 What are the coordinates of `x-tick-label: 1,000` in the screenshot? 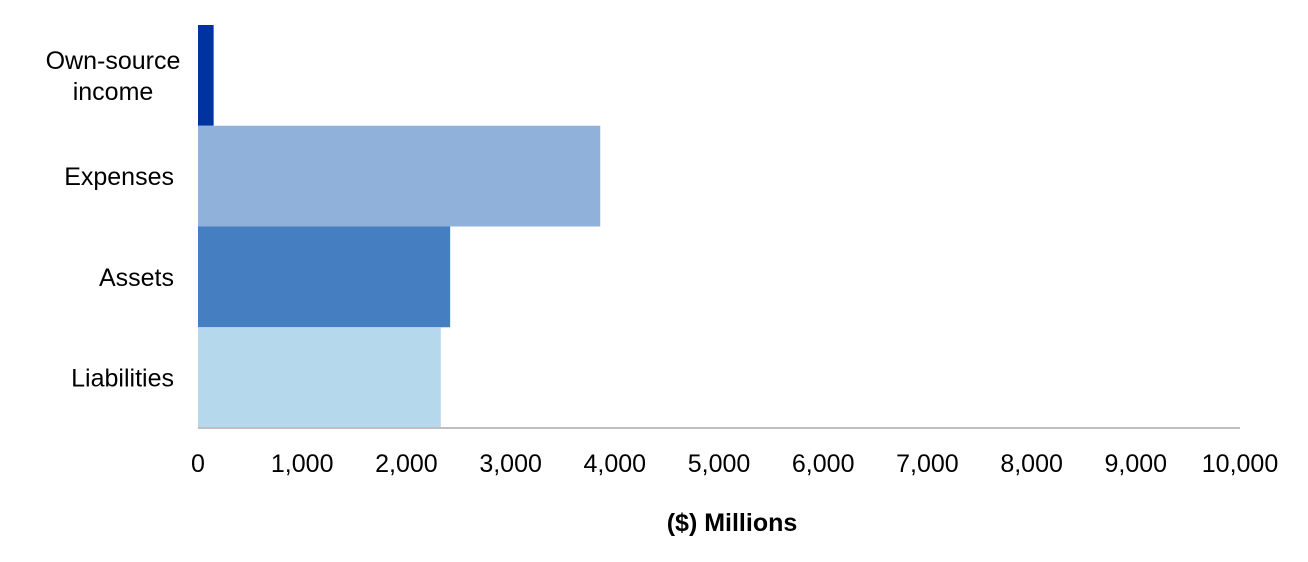 It's located at (302, 464).